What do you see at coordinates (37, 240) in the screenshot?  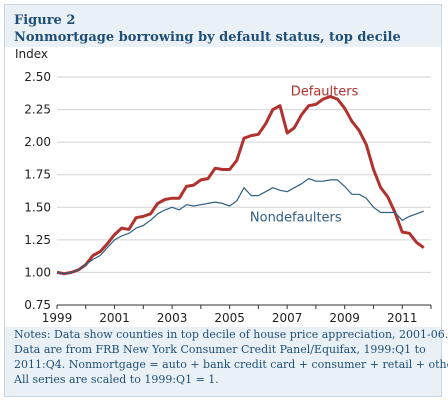 I see `y-tick-label: 1.25` at bounding box center [37, 240].